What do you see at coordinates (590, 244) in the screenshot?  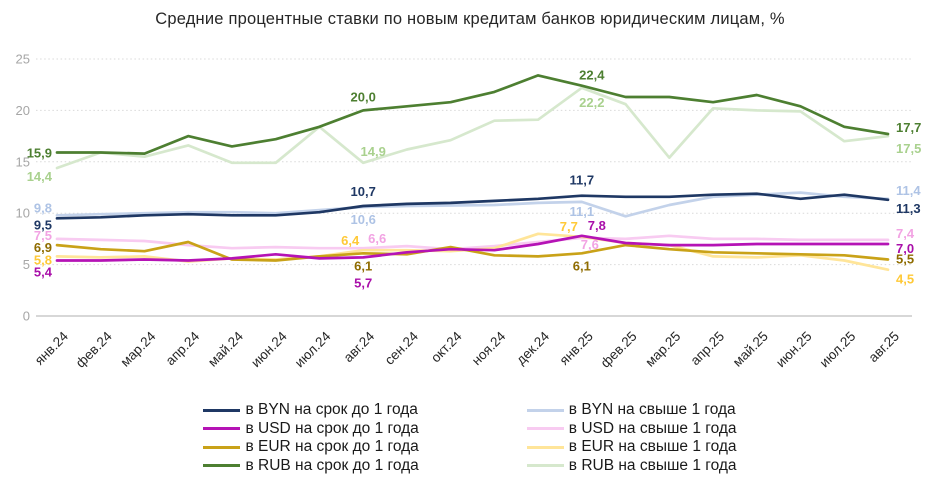 I see `data-label: 7,6` at bounding box center [590, 244].